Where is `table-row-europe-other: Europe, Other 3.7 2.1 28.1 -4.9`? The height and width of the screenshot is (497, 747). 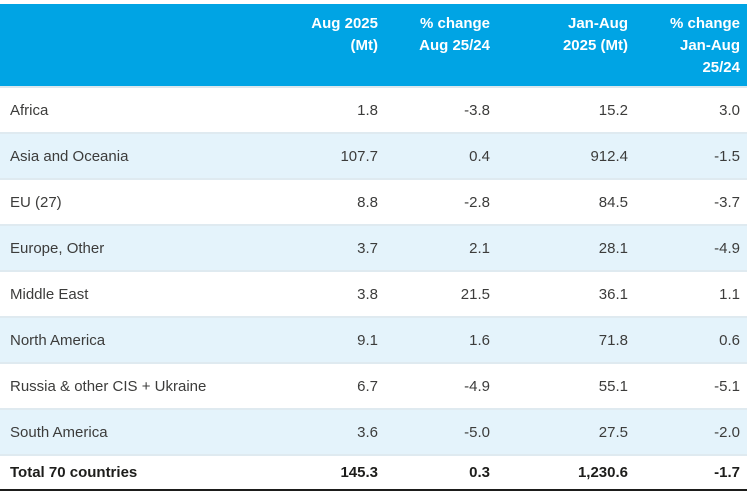
table-row-europe-other: Europe, Other 3.7 2.1 28.1 -4.9 is located at coordinates (373, 248).